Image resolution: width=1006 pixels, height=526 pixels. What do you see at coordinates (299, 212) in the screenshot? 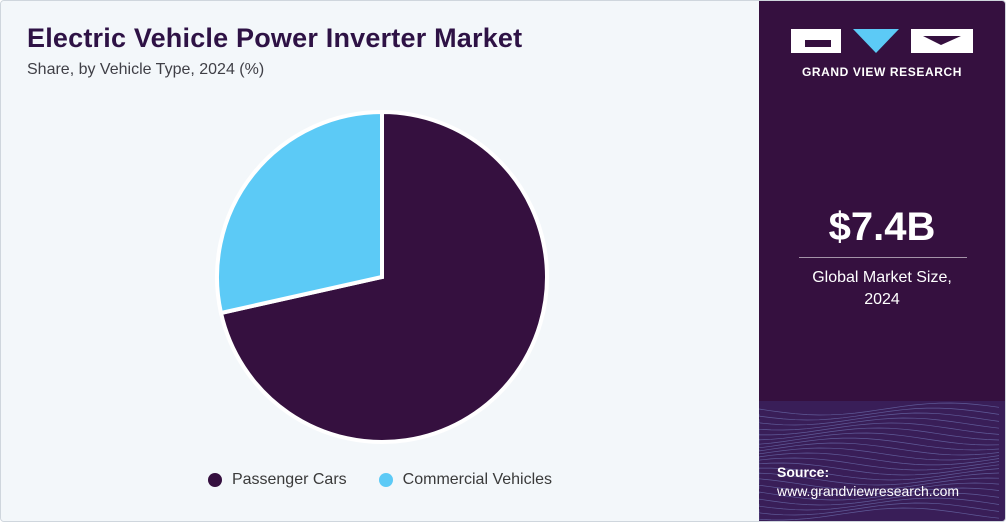
I see `pie-slice-commercial-vehicles` at bounding box center [299, 212].